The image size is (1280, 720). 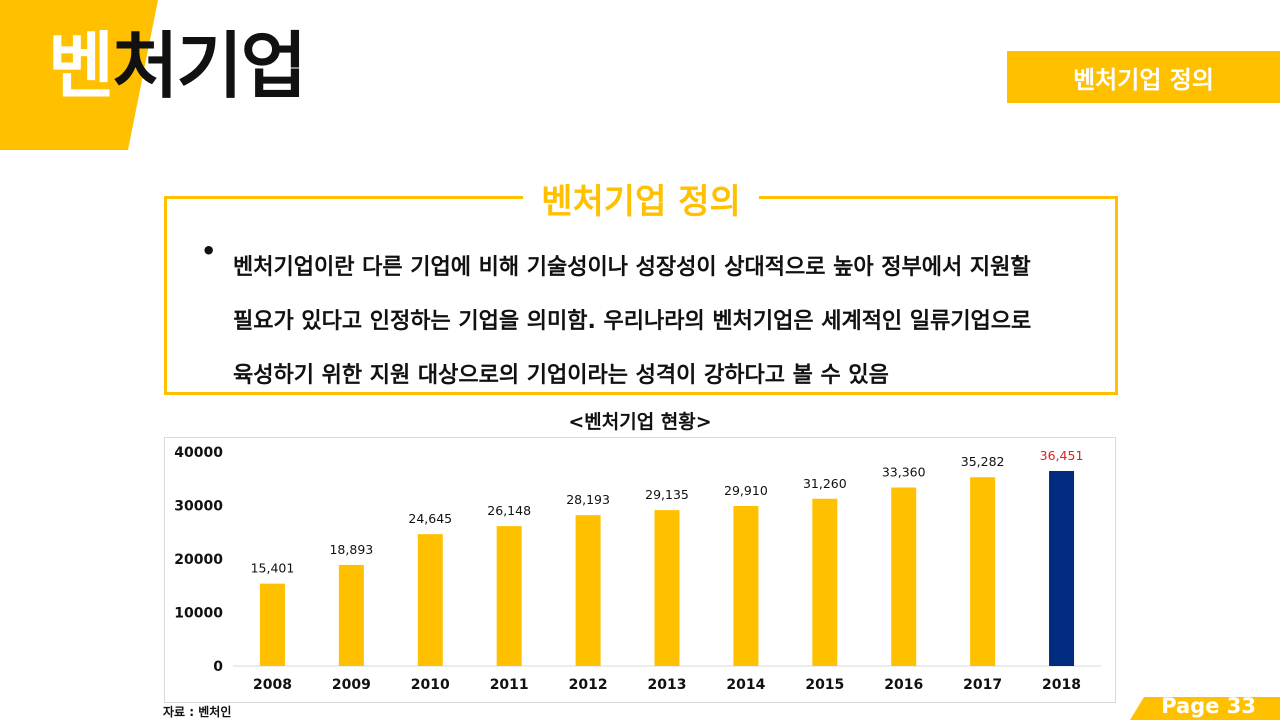 I want to click on data-label: 36,451, so click(x=1062, y=455).